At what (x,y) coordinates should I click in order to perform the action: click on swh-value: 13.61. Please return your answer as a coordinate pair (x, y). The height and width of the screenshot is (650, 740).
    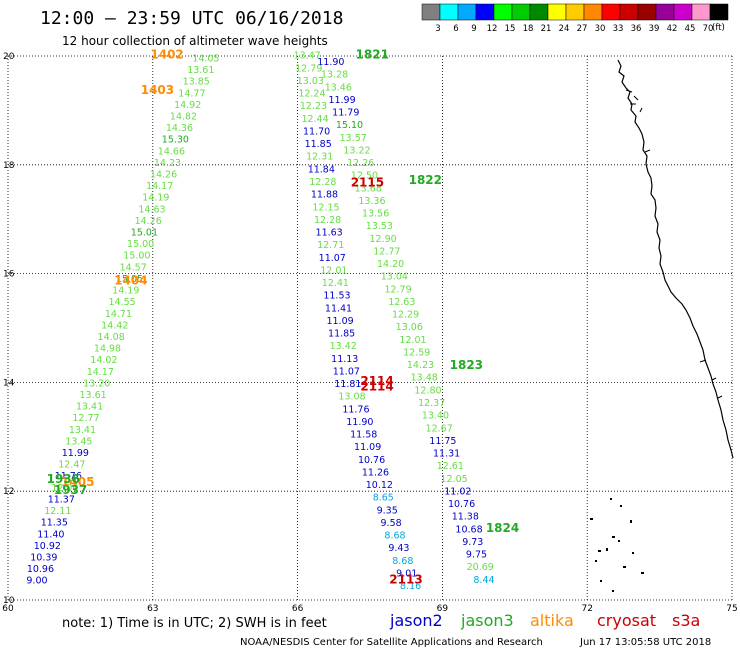
    Looking at the image, I should click on (93, 395).